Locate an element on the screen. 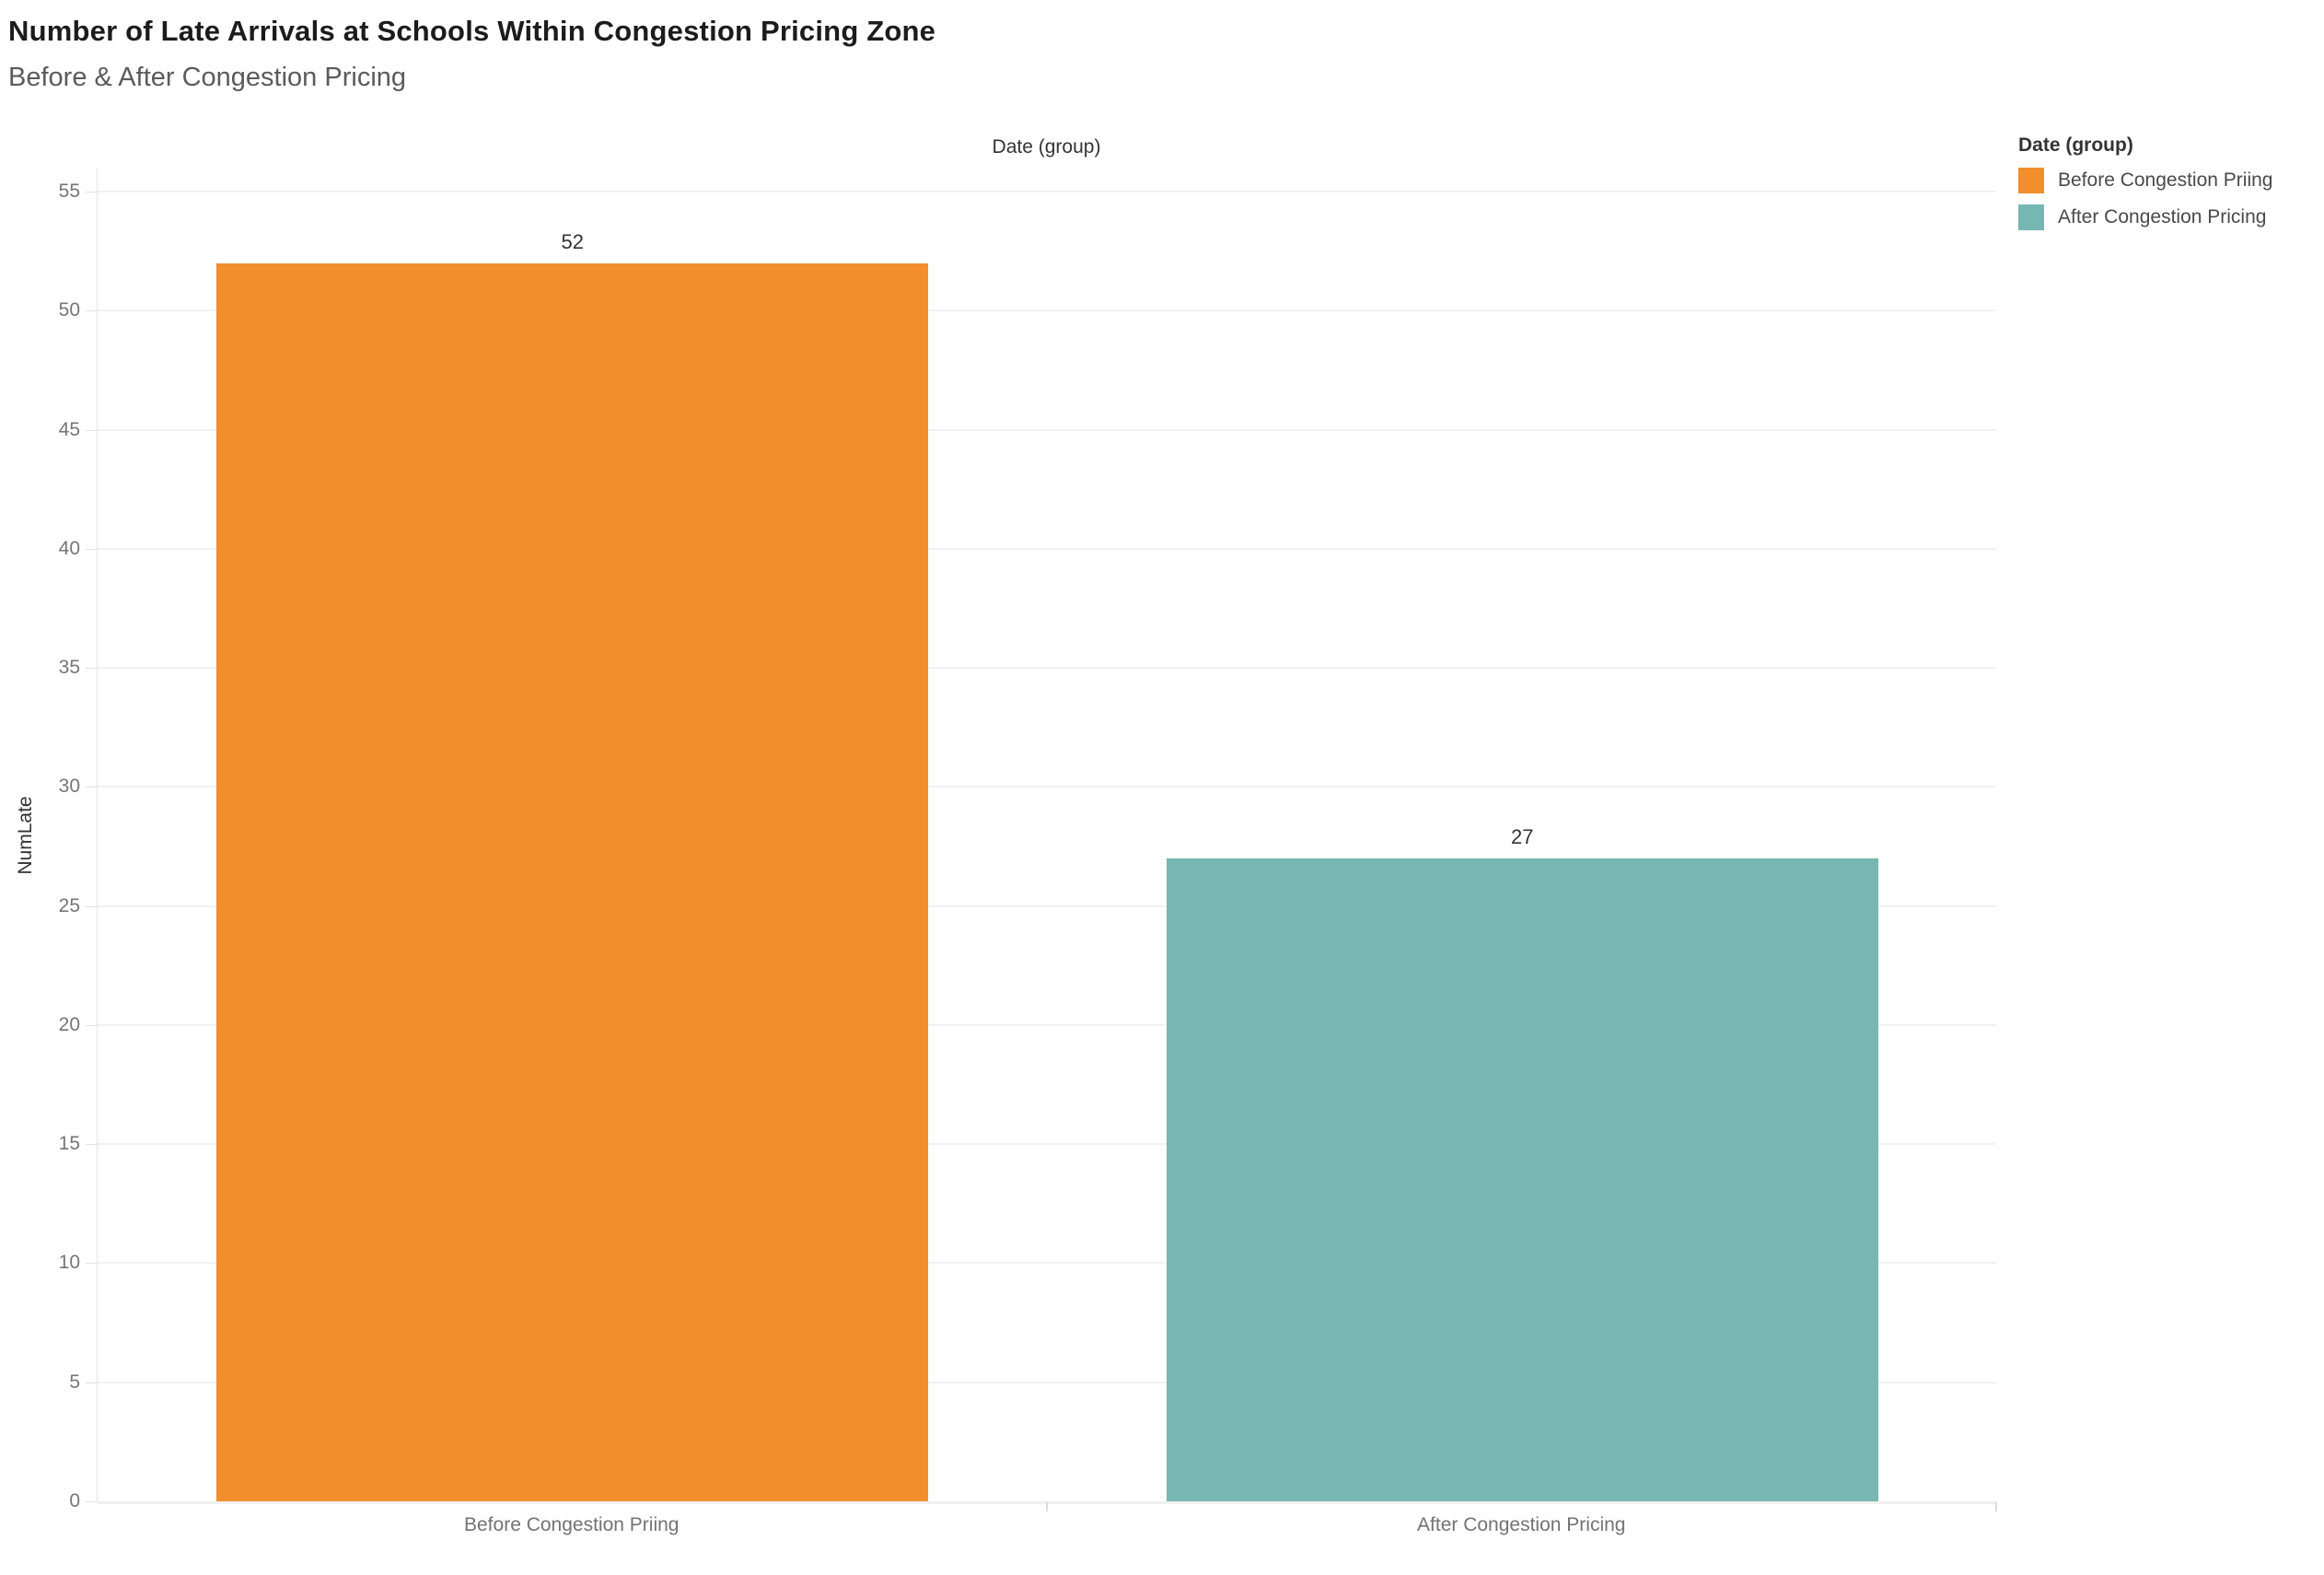 This screenshot has width=2324, height=1575. column-header-date-group: Date (group) is located at coordinates (1046, 147).